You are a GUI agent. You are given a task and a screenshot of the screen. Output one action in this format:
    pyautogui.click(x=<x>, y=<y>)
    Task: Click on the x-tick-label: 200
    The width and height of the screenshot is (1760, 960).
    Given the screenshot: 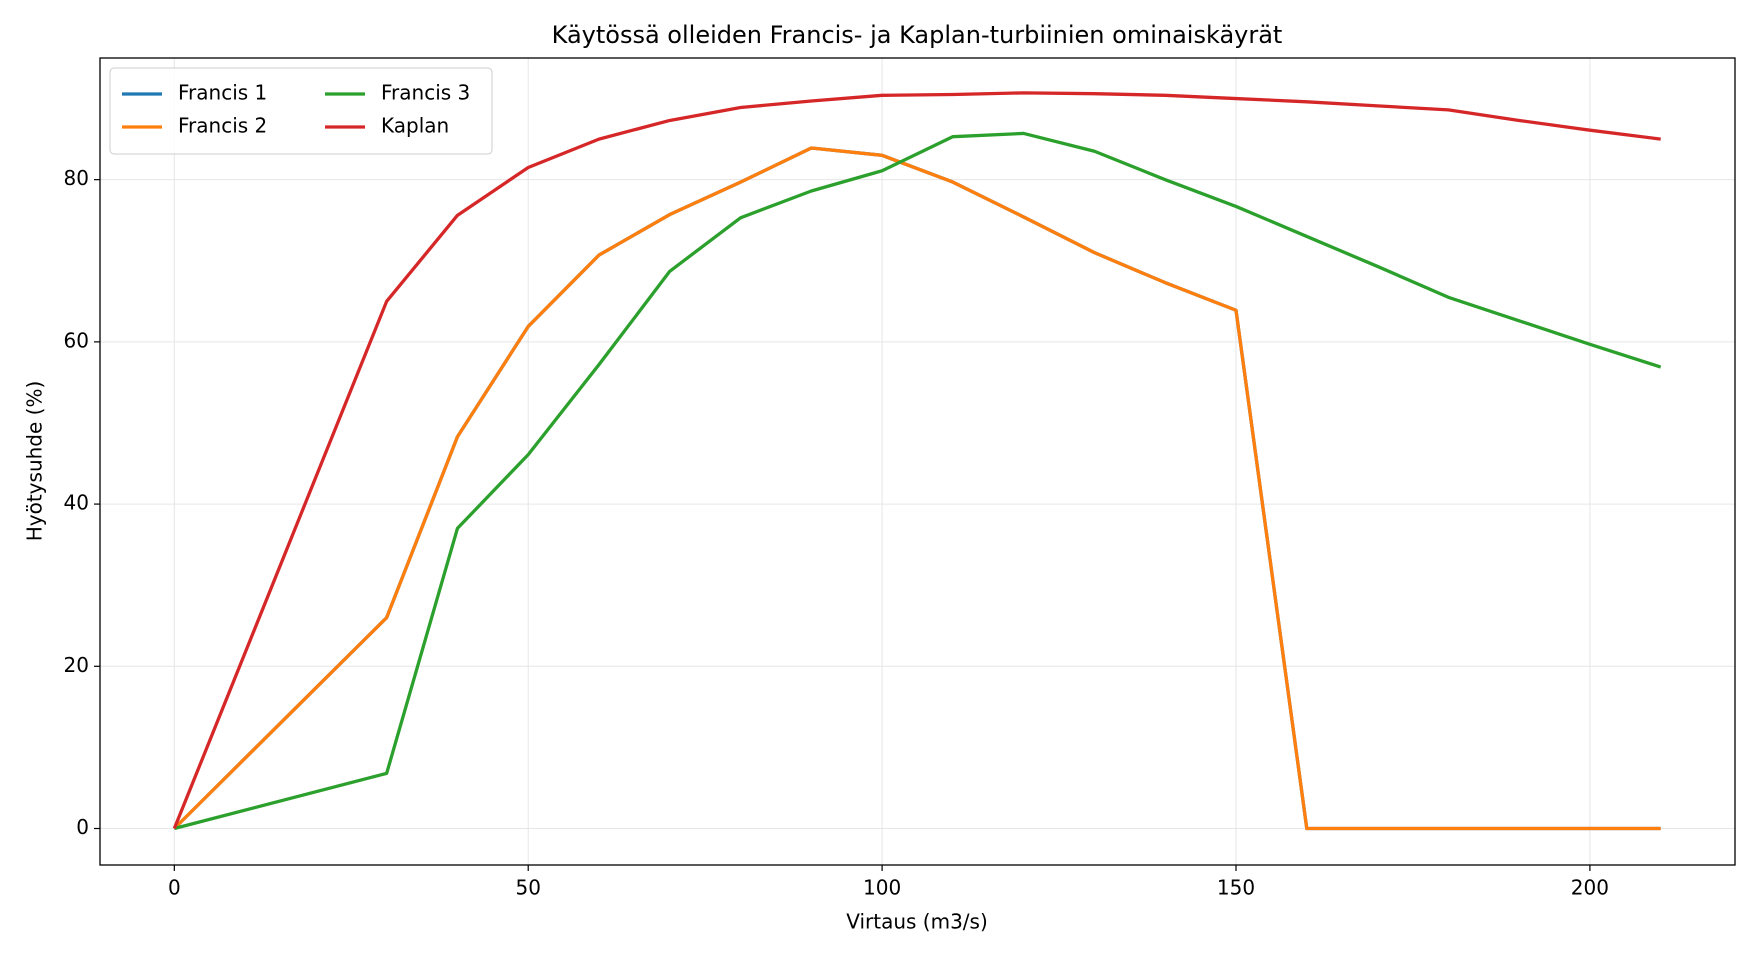 What is the action you would take?
    pyautogui.click(x=1590, y=888)
    